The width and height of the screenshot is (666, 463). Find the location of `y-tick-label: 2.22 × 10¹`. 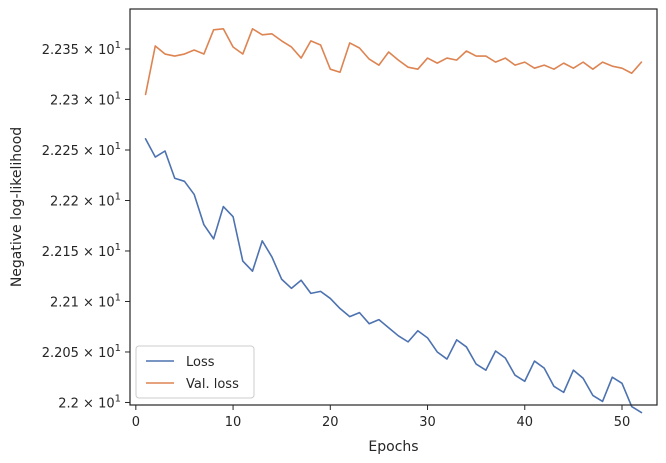

y-tick-label: 2.22 × 10¹ is located at coordinates (85, 200).